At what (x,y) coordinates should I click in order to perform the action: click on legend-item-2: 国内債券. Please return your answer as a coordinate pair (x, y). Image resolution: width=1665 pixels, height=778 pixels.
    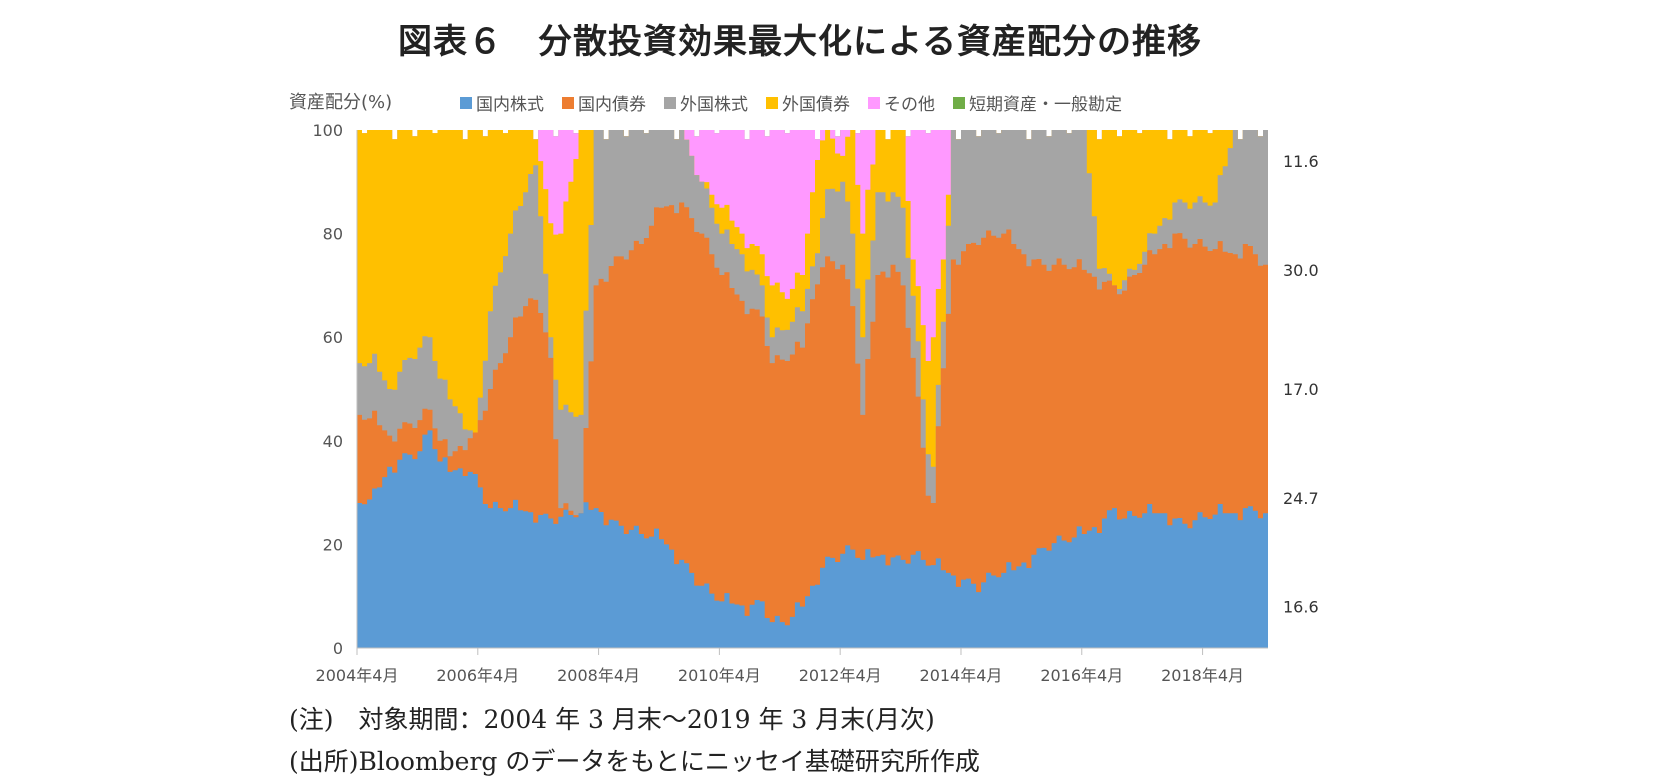
    Looking at the image, I should click on (604, 102).